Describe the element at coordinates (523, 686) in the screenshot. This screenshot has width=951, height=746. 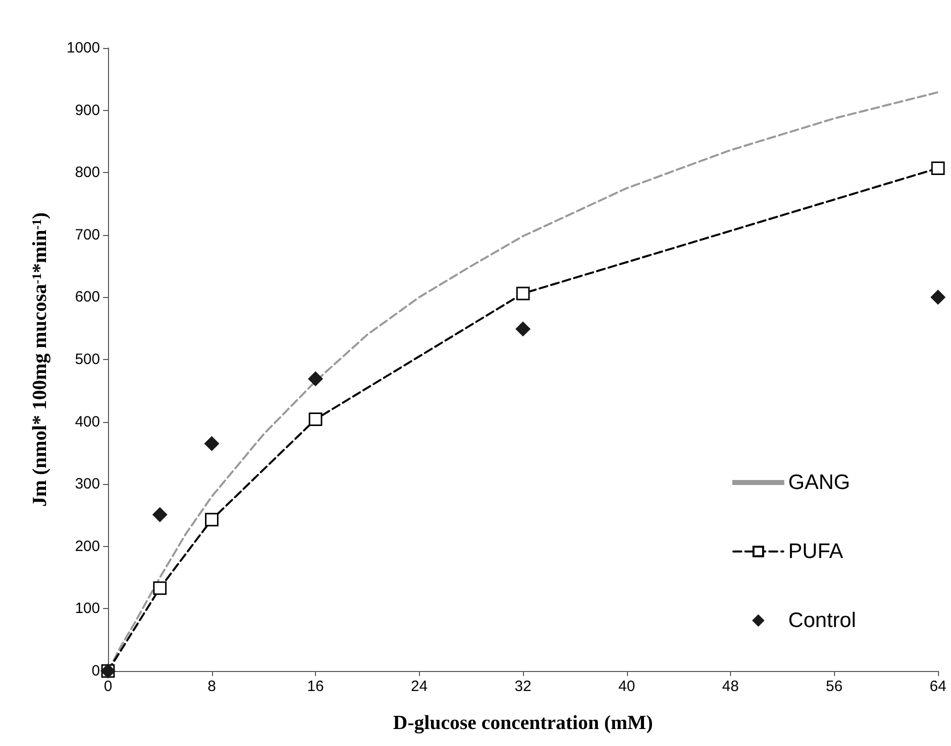
I see `x-tick-label: 32` at that location.